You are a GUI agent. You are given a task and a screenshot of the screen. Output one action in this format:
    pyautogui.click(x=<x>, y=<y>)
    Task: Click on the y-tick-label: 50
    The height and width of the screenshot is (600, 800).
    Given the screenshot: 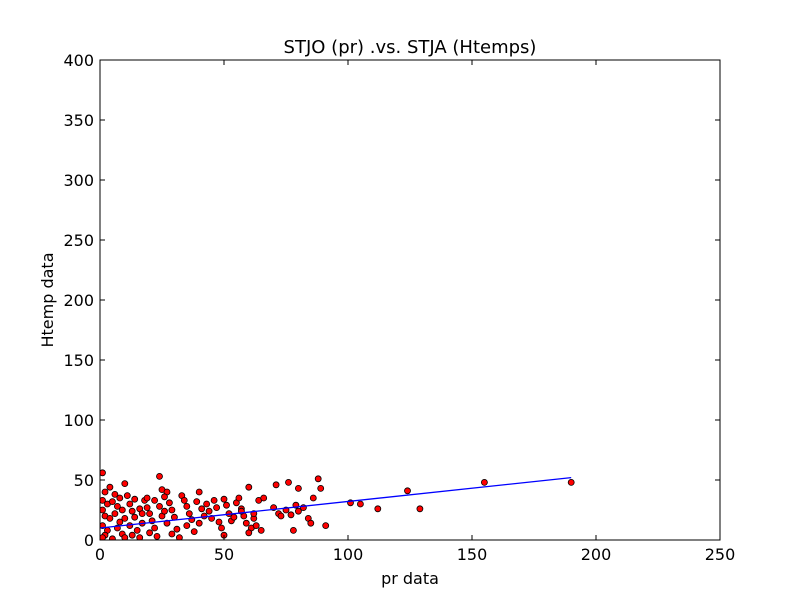 What is the action you would take?
    pyautogui.click(x=84, y=480)
    